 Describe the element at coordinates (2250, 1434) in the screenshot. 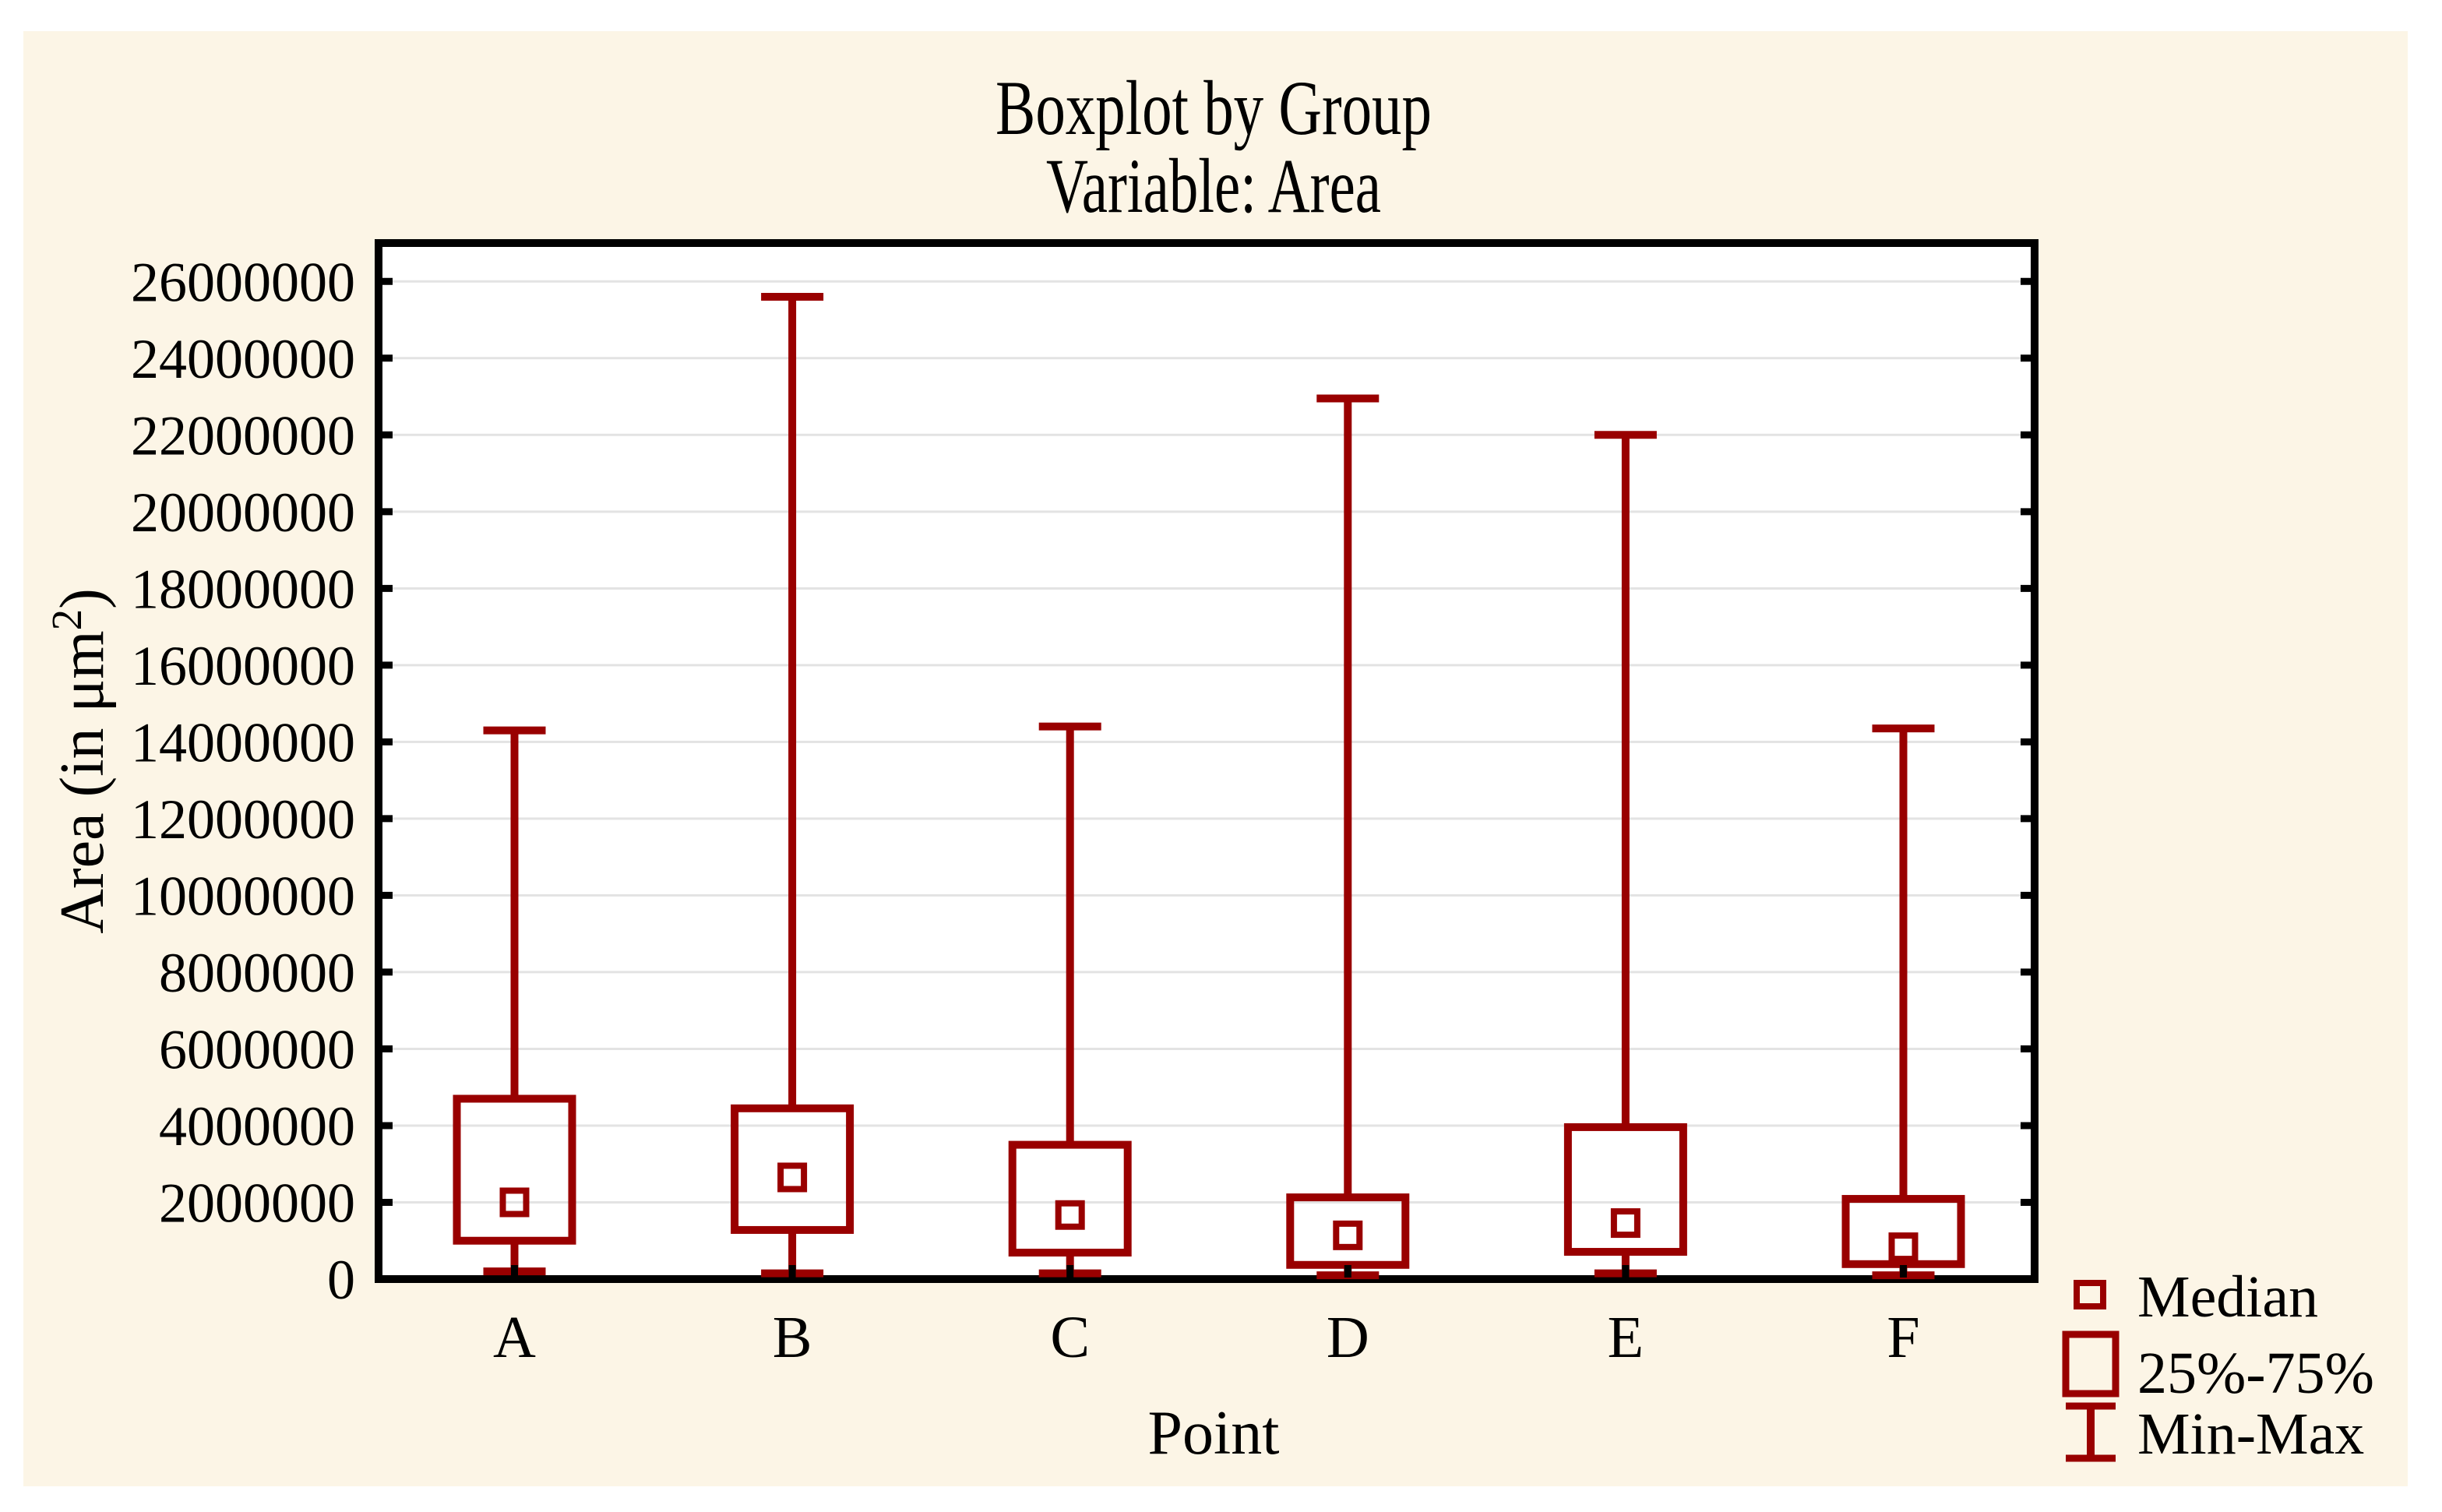

I see `legend-label-minmax: Min-Max` at that location.